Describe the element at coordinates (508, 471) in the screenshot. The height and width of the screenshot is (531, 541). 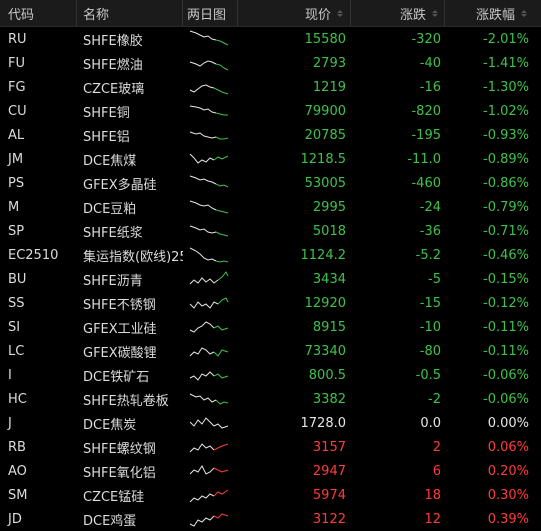
I see `cell-change-pct: 0.20%` at that location.